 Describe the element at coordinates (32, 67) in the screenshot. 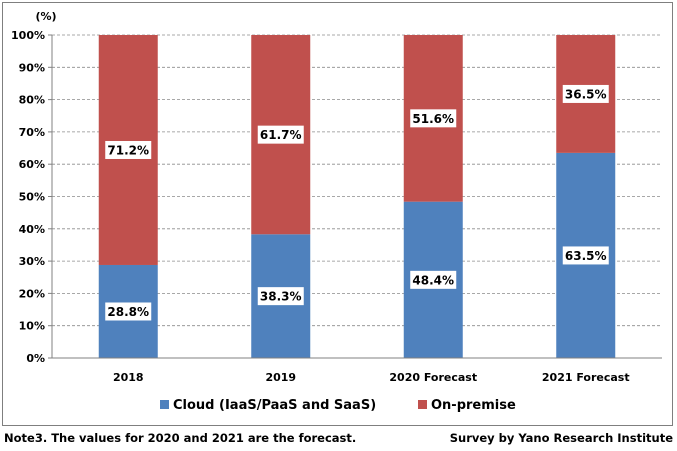

I see `y-tick-label: 90%` at that location.